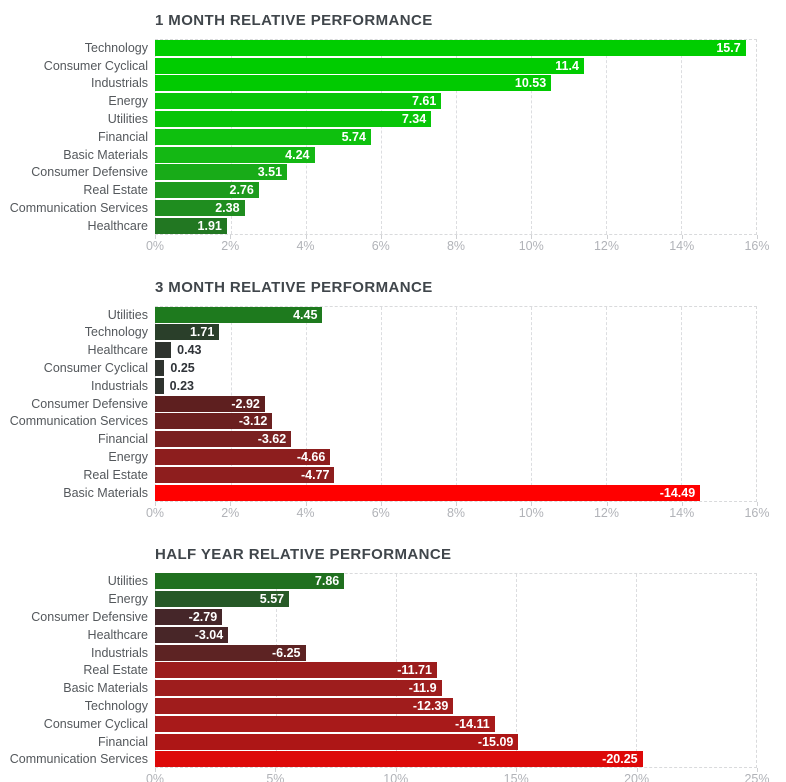  Describe the element at coordinates (430, 706) in the screenshot. I see `bar-value-label: -12.39` at that location.